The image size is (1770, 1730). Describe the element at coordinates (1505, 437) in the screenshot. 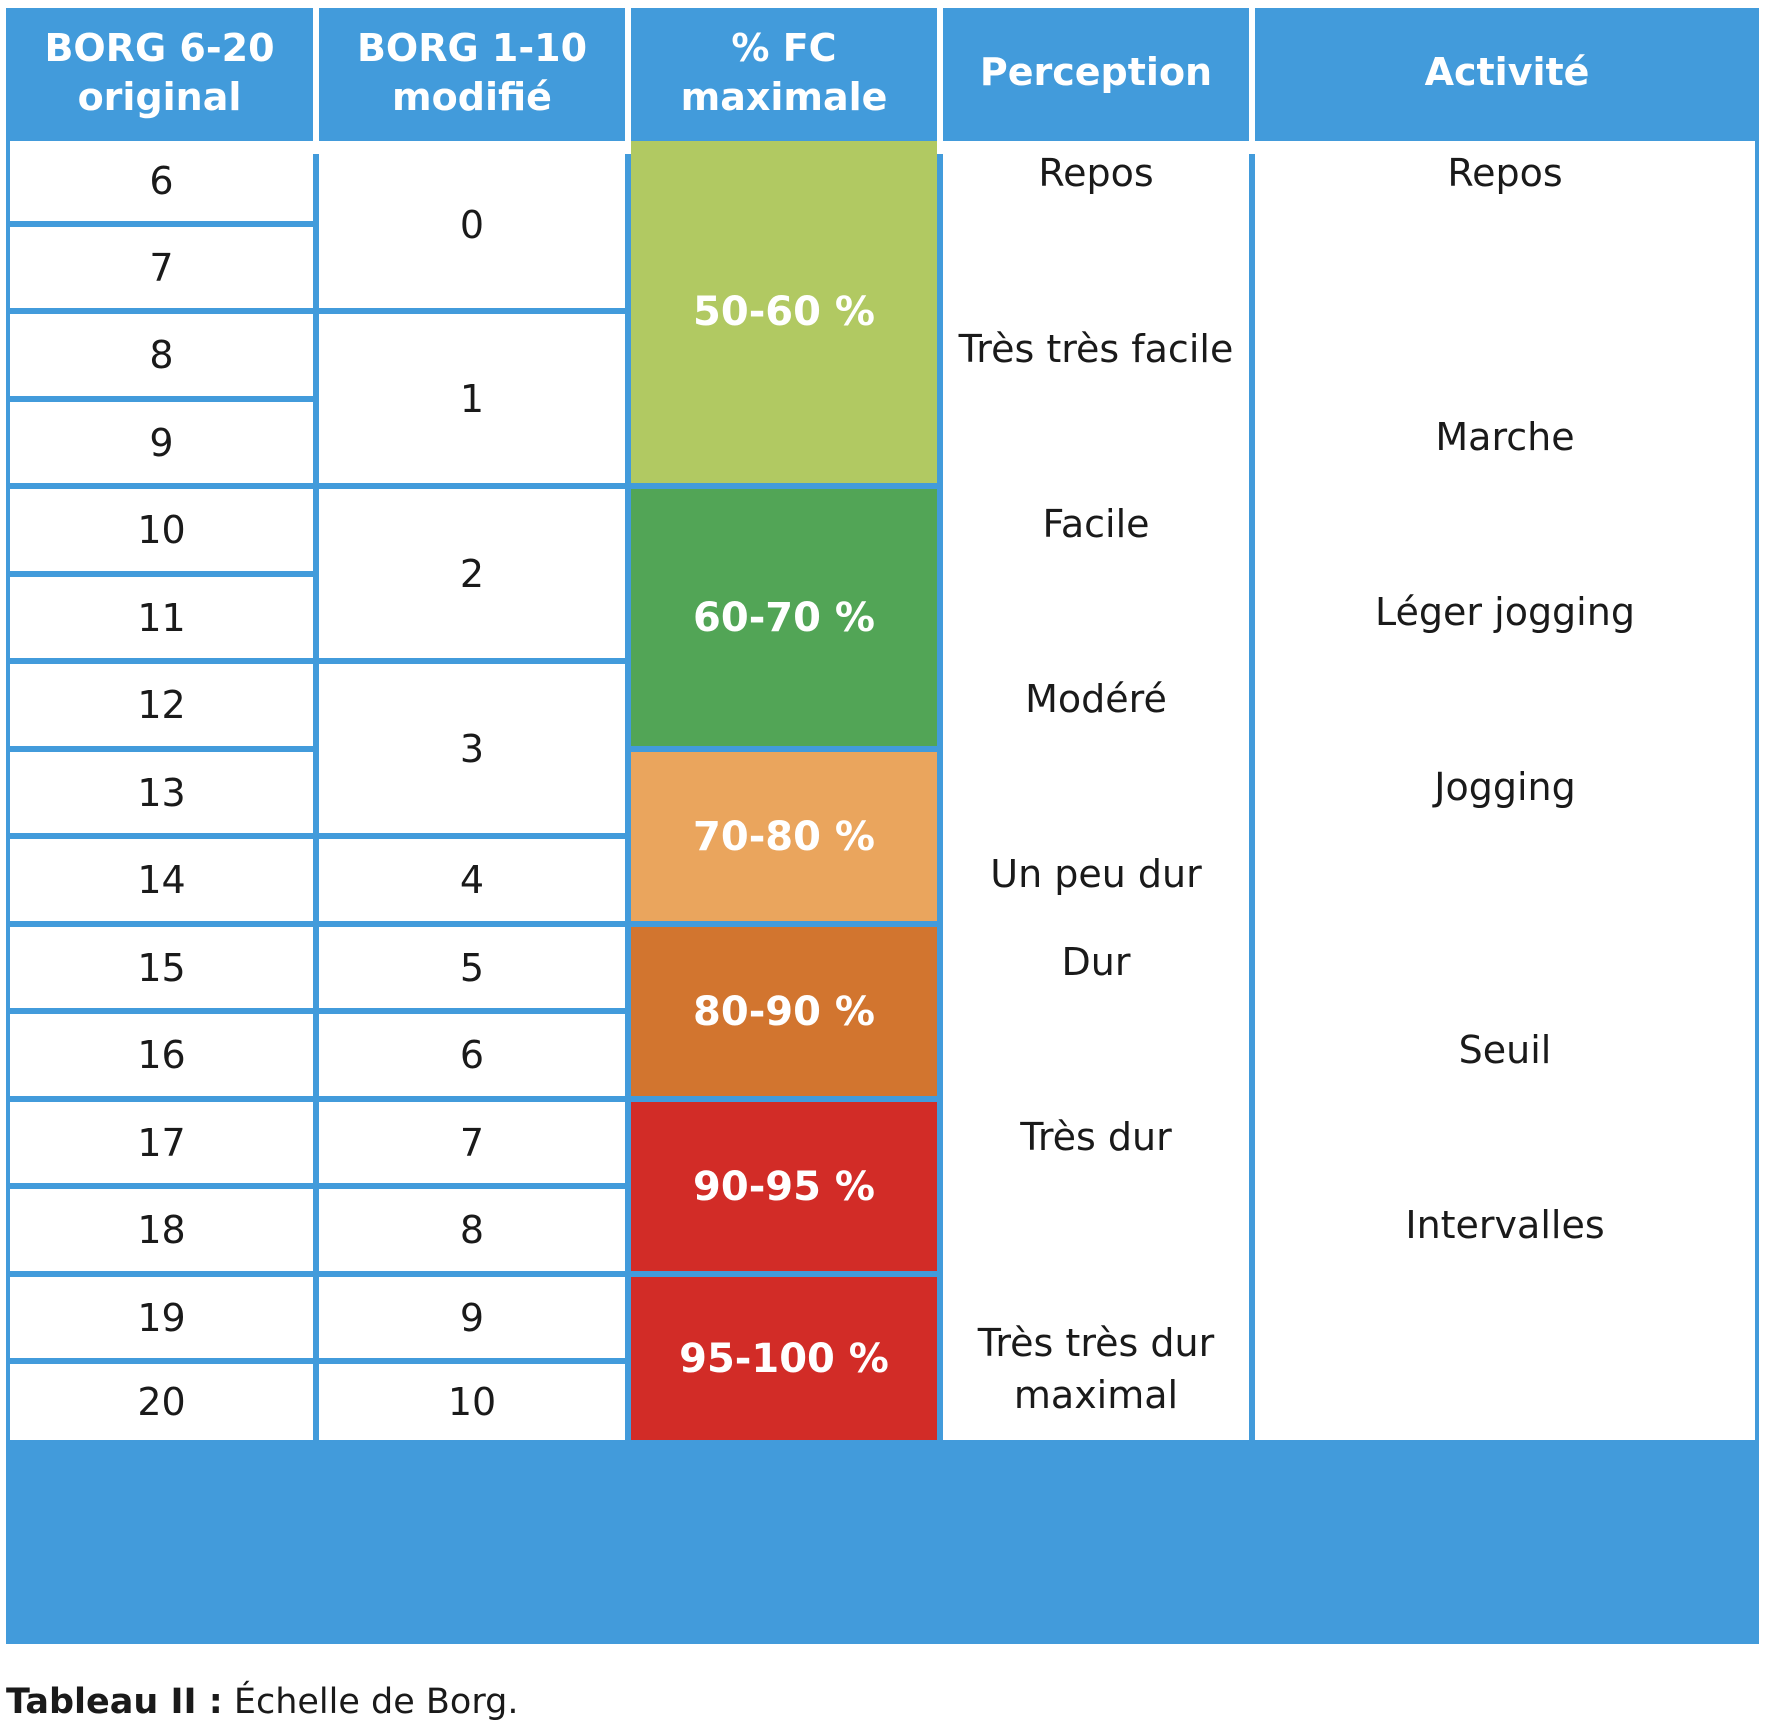

I see `activity-label: Marche` at that location.